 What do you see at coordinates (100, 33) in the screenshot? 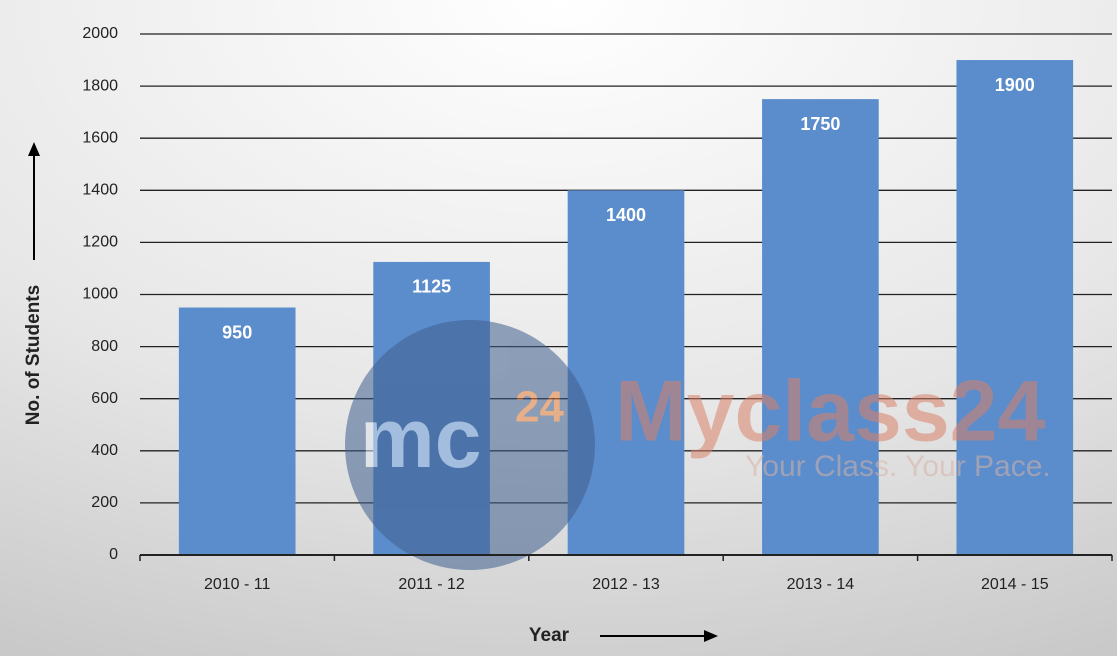
I see `y-tick-label: 2000` at bounding box center [100, 33].